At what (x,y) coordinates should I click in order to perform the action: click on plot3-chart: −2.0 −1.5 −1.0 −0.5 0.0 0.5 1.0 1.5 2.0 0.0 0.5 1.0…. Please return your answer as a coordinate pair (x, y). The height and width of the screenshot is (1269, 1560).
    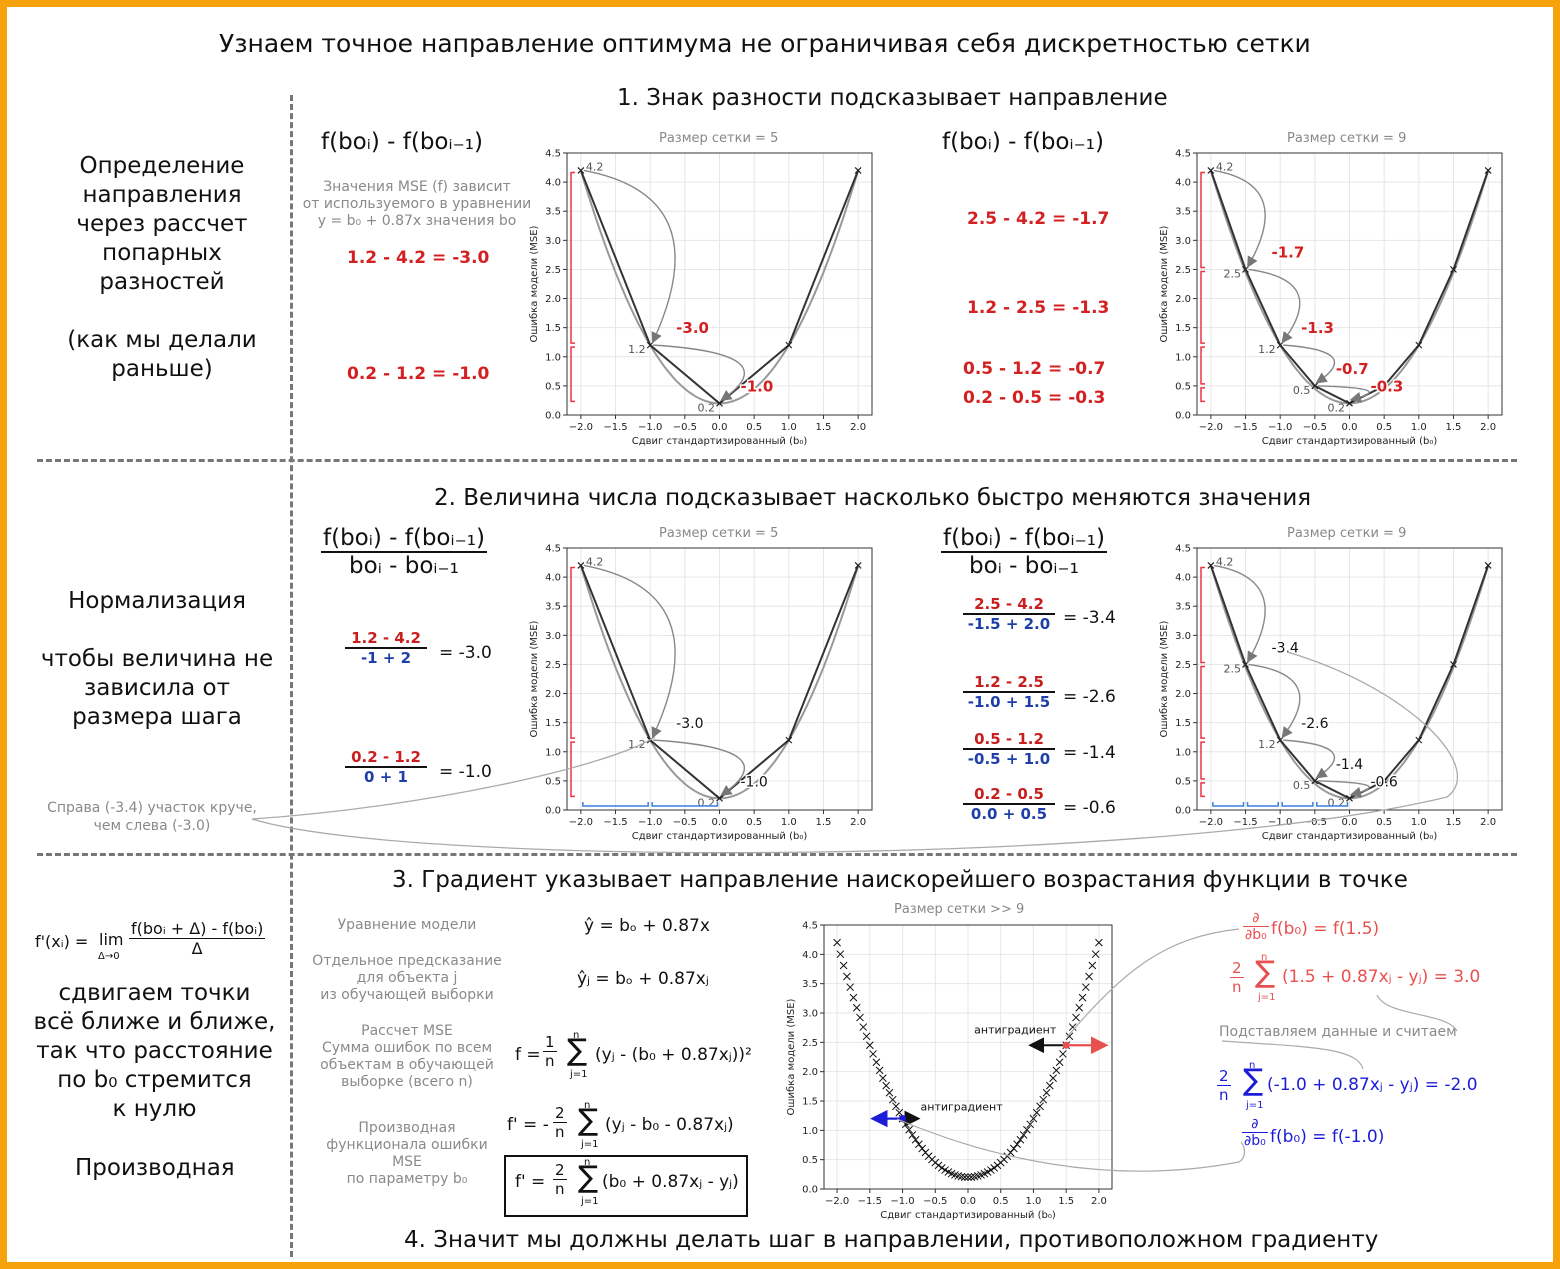
    Looking at the image, I should click on (701, 693).